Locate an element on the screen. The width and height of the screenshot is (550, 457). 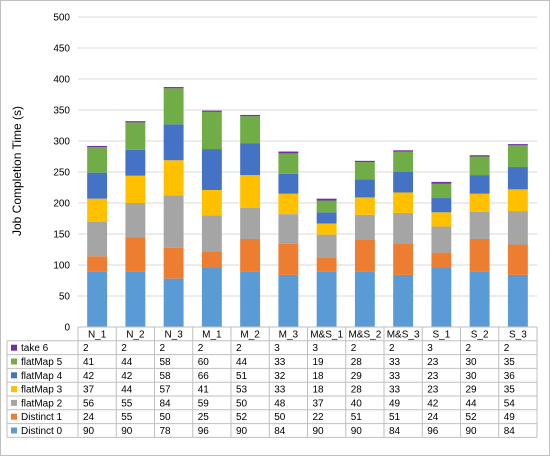
table-cell-value: 19 is located at coordinates (319, 362).